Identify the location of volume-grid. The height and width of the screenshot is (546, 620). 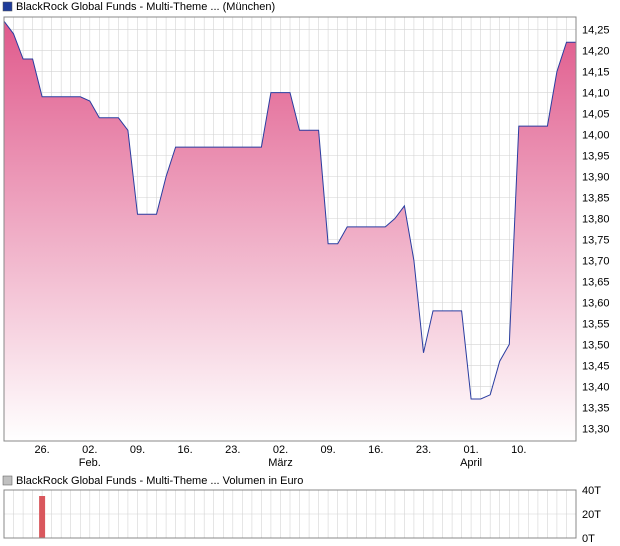
(290, 514).